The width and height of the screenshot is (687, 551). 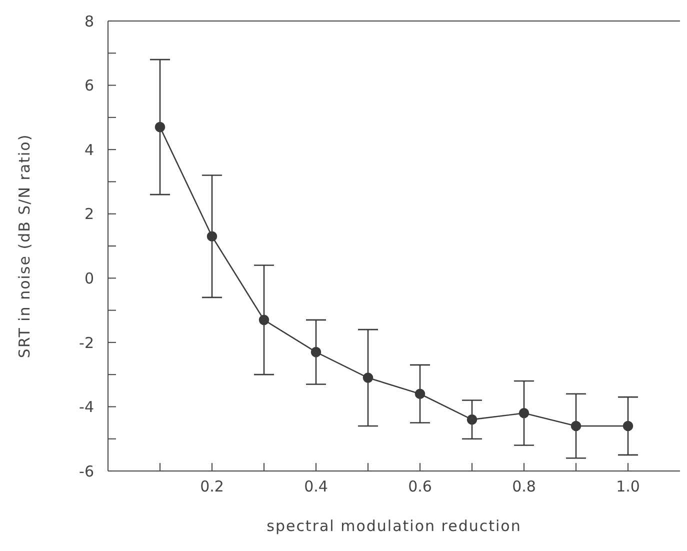 I want to click on y-tick-label: 8, so click(x=89, y=21).